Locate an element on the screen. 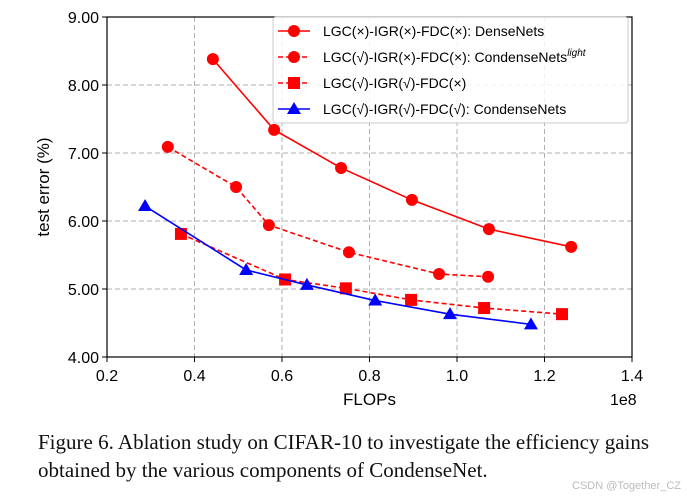 The height and width of the screenshot is (496, 687). y-tick-label: 8.00 is located at coordinates (83, 86).